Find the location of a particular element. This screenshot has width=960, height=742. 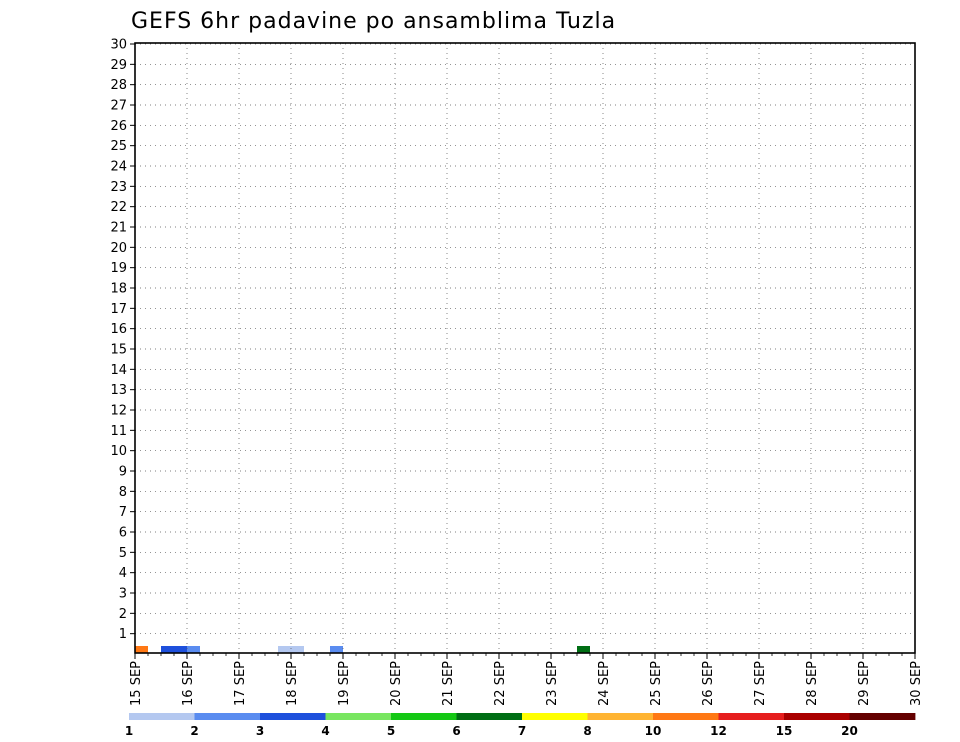

y-tick-label: 13 is located at coordinates (118, 390).